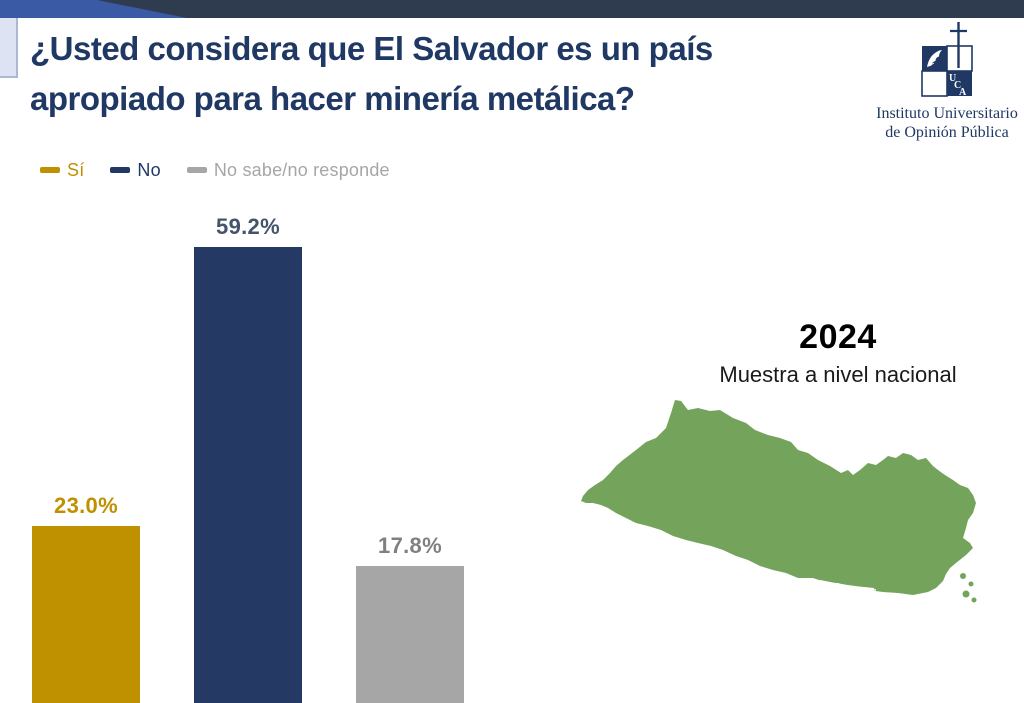 This screenshot has width=1024, height=703. I want to click on monogram-letter-u: U, so click(952, 78).